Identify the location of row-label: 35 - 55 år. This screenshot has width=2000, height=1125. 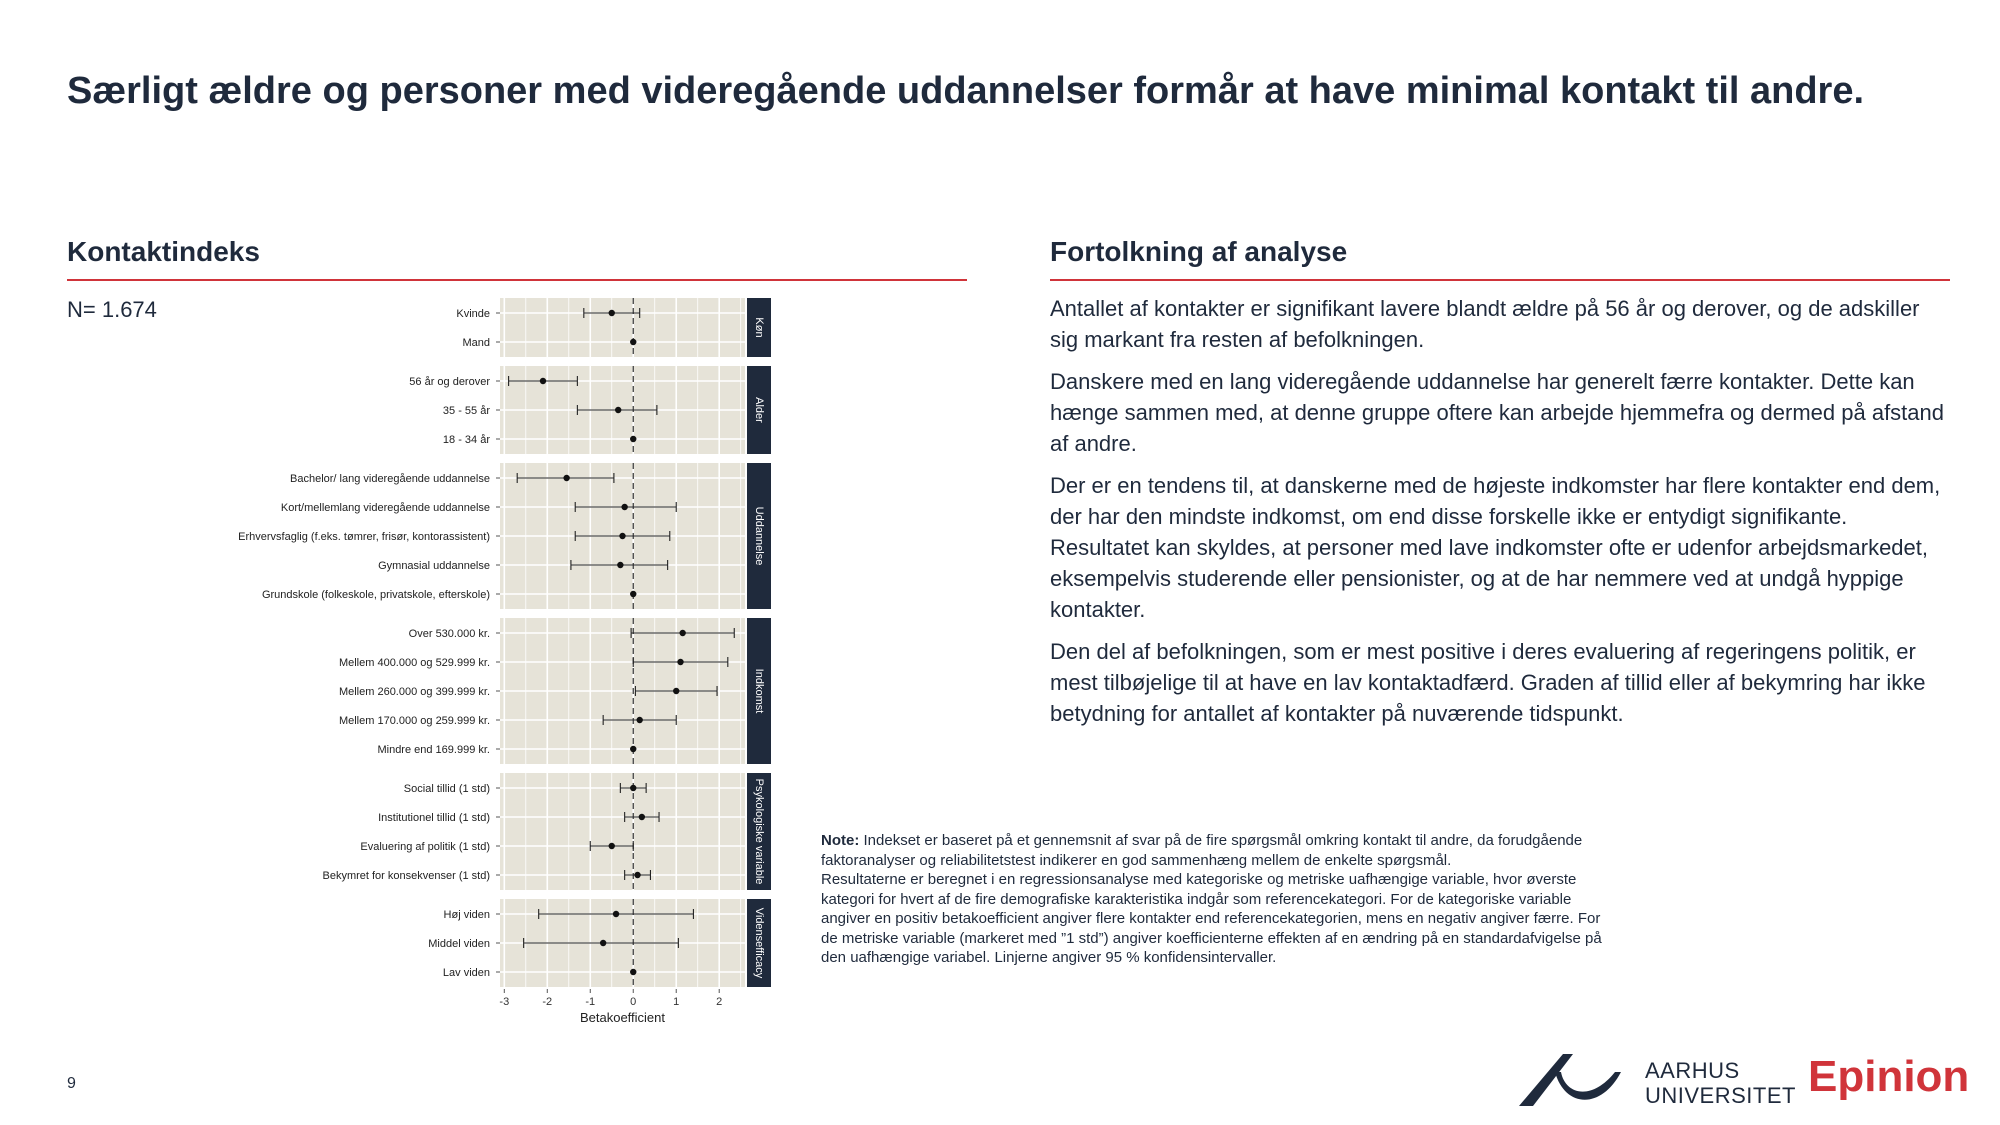
(466, 411).